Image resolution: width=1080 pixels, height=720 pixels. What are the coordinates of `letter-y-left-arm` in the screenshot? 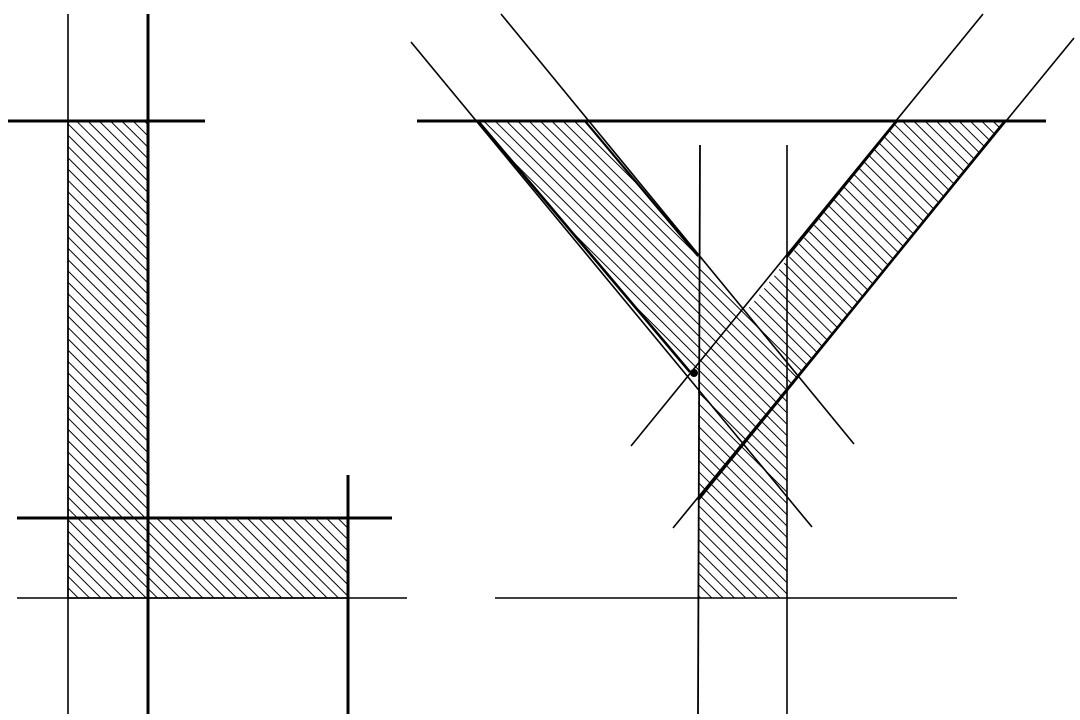 It's located at (636, 246).